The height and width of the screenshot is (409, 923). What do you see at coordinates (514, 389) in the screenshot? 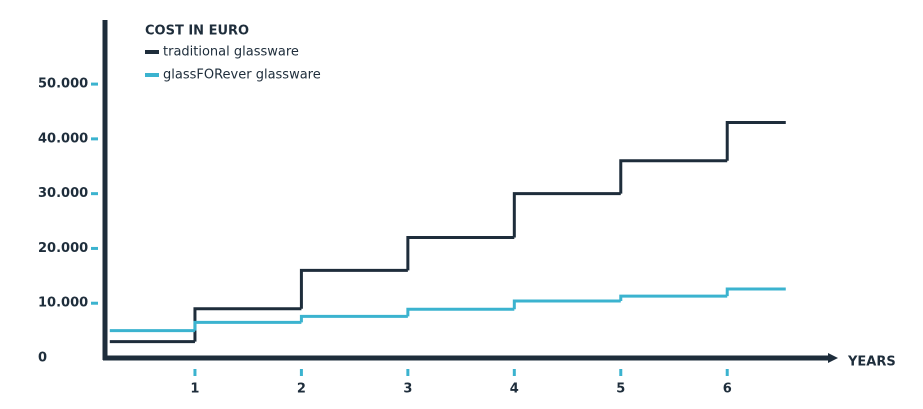
I see `x-tick-label: 4` at bounding box center [514, 389].